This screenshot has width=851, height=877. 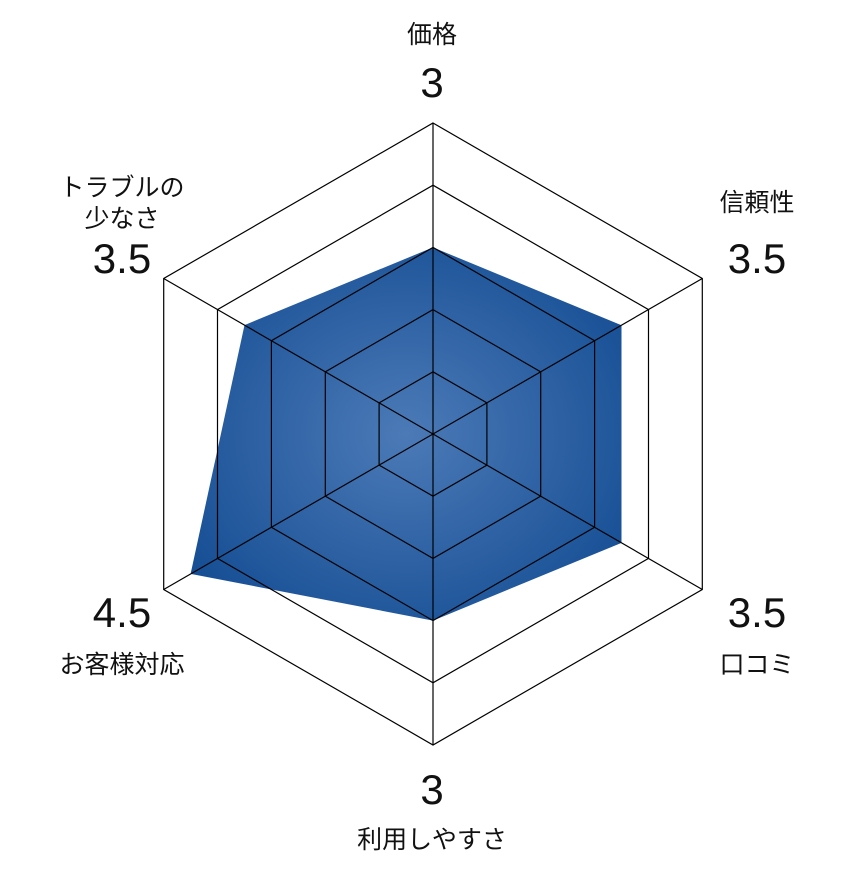 What do you see at coordinates (121, 218) in the screenshot?
I see `label-few-troubles-line2: 少なさ` at bounding box center [121, 218].